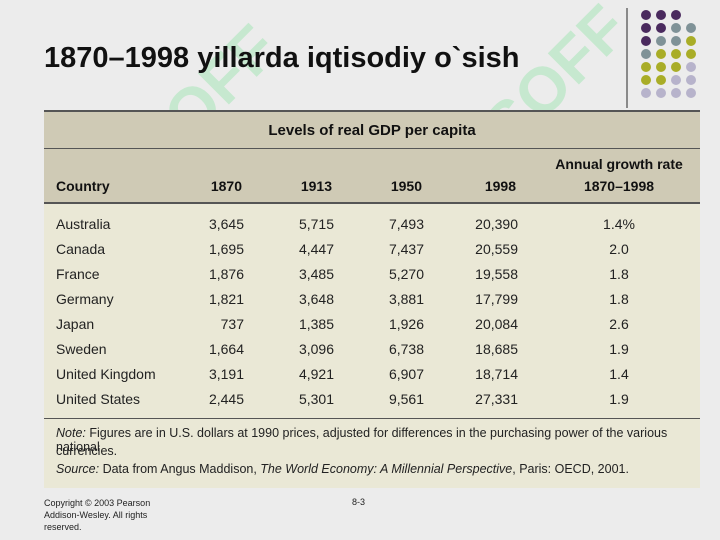 The image size is (720, 540). Describe the element at coordinates (316, 349) in the screenshot. I see `cell-y1913: 3,096` at that location.